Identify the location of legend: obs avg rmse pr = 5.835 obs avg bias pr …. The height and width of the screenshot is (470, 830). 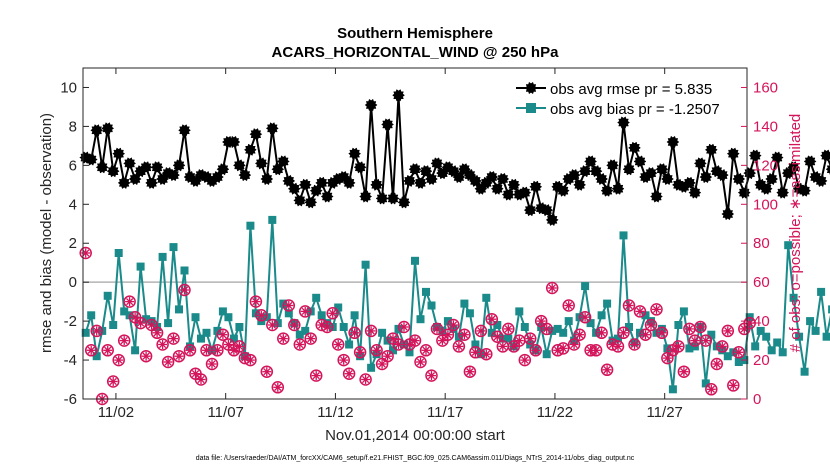
(618, 99).